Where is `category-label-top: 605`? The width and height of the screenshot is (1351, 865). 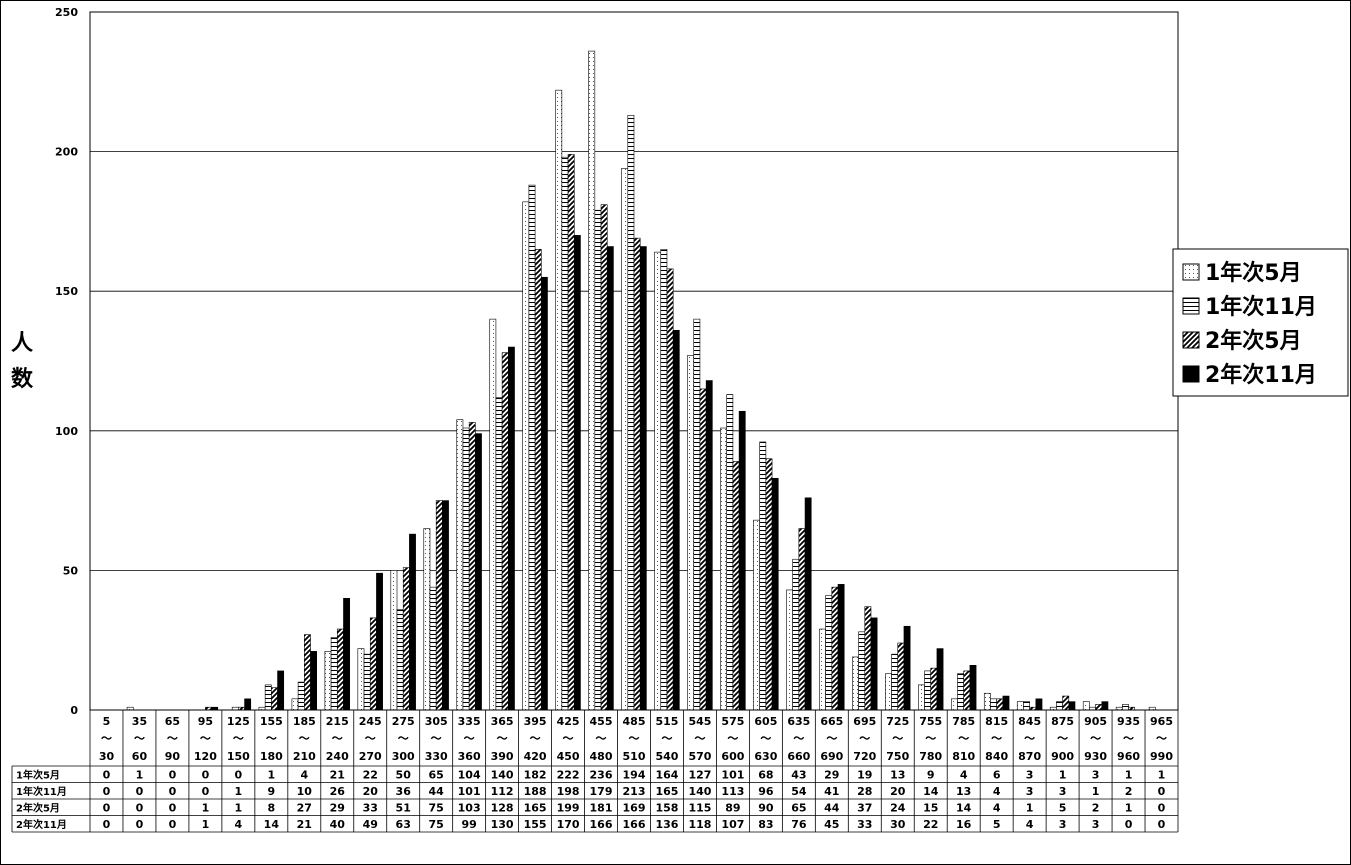 category-label-top: 605 is located at coordinates (765, 721).